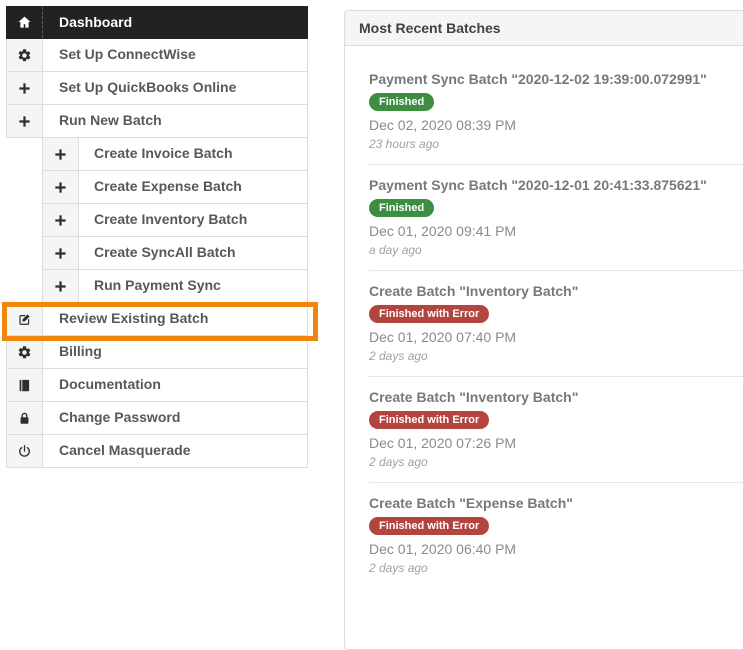 The height and width of the screenshot is (650, 743). I want to click on sidebar-item-label: Create Invoice Batch, so click(163, 153).